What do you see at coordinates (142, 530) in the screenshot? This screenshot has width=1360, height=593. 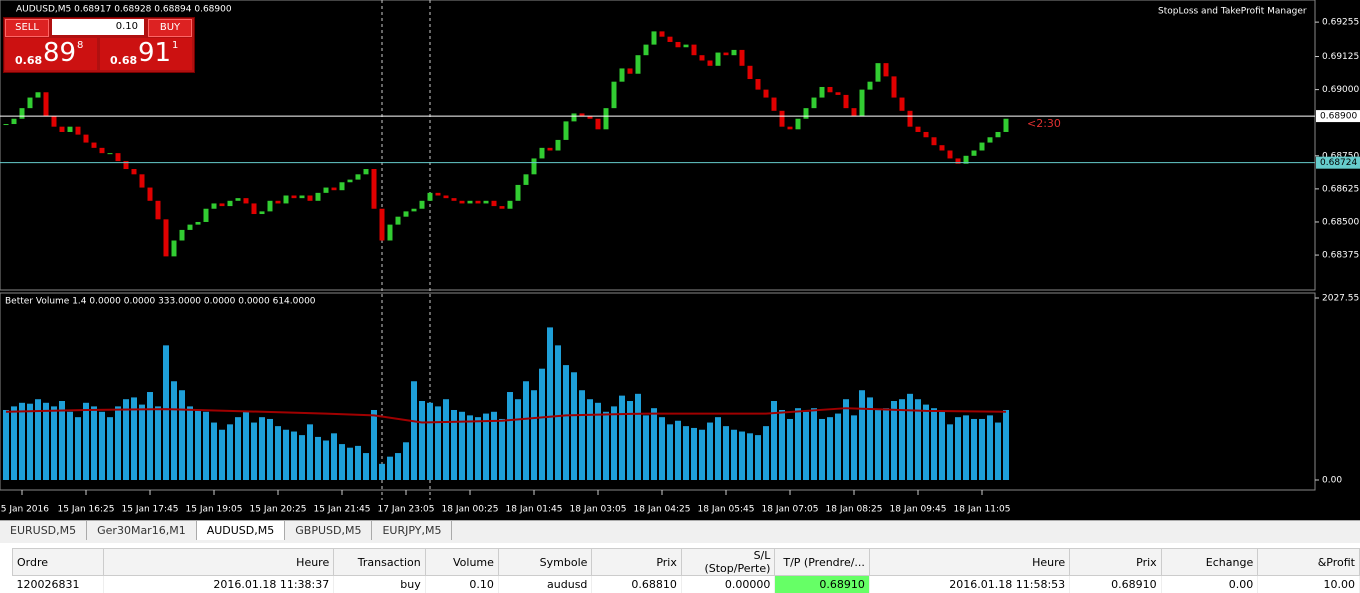 I see `tab: Ger30Mar16,M1` at bounding box center [142, 530].